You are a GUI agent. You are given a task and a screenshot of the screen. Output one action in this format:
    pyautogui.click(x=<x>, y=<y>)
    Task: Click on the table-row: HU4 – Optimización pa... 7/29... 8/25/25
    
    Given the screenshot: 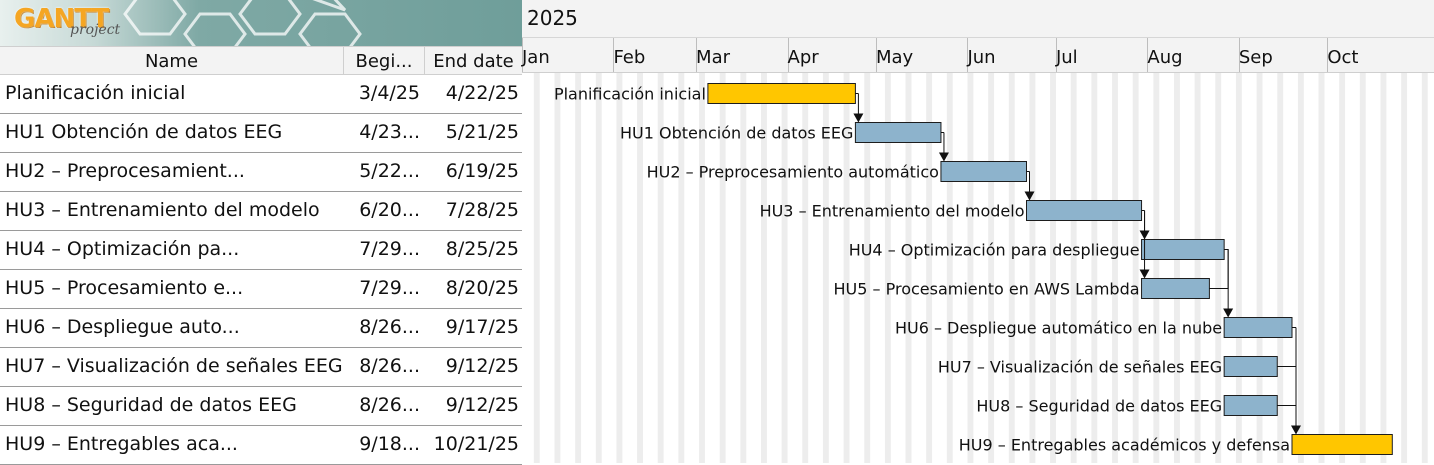 What is the action you would take?
    pyautogui.click(x=261, y=250)
    